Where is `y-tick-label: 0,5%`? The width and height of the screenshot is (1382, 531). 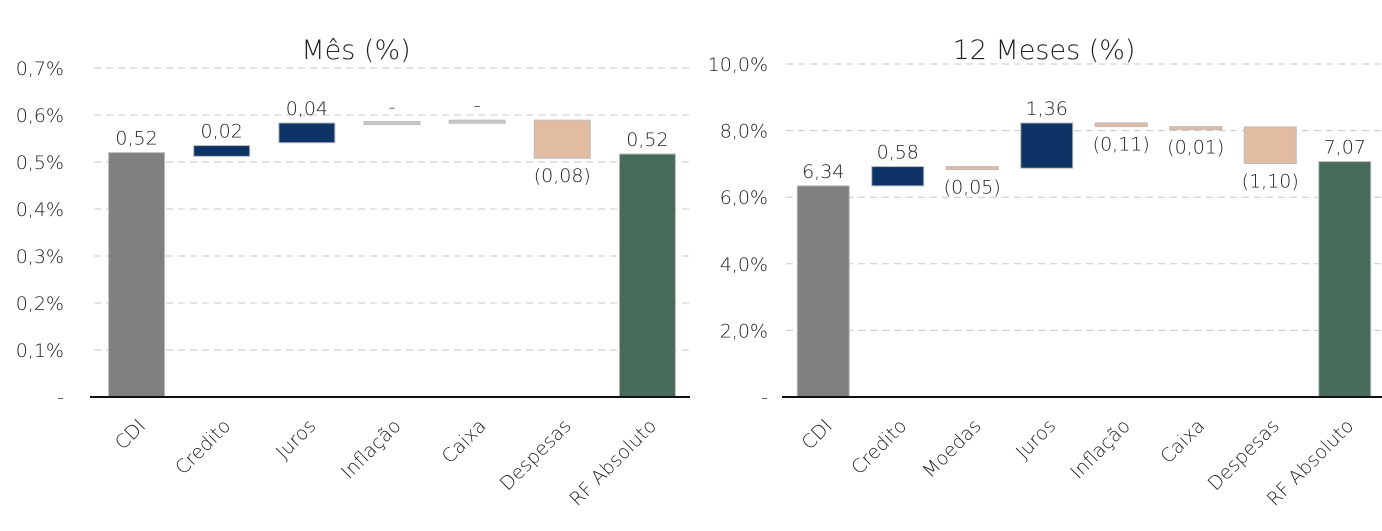 y-tick-label: 0,5% is located at coordinates (40, 163).